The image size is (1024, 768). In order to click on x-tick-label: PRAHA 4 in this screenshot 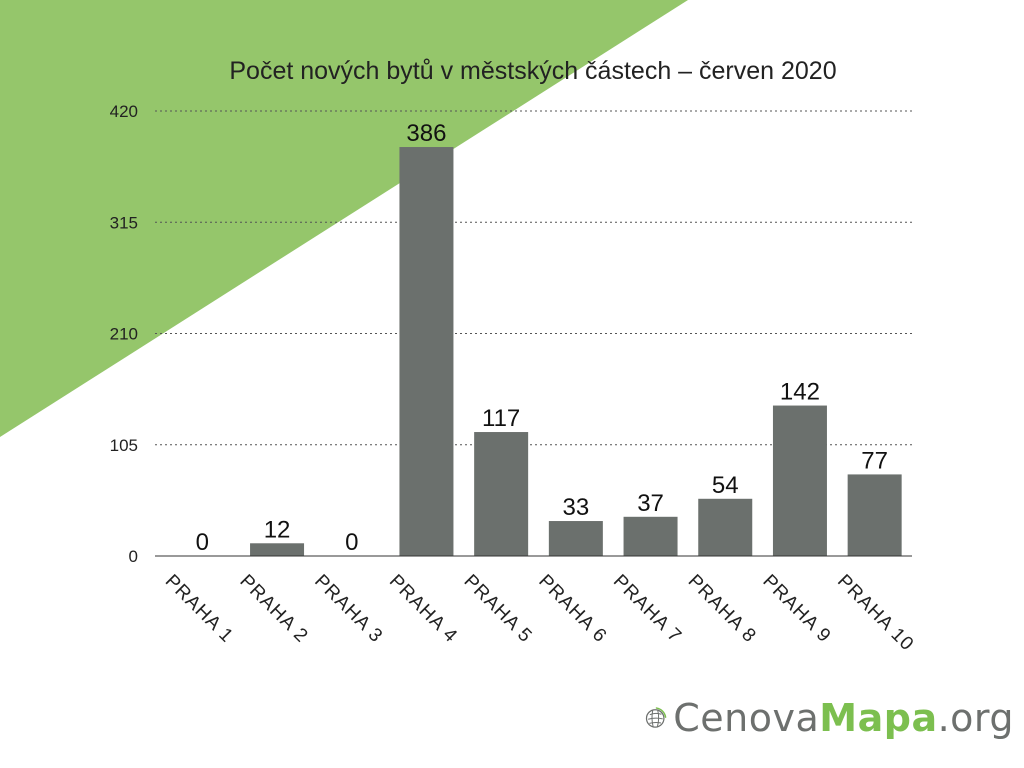, I will do `click(423, 609)`.